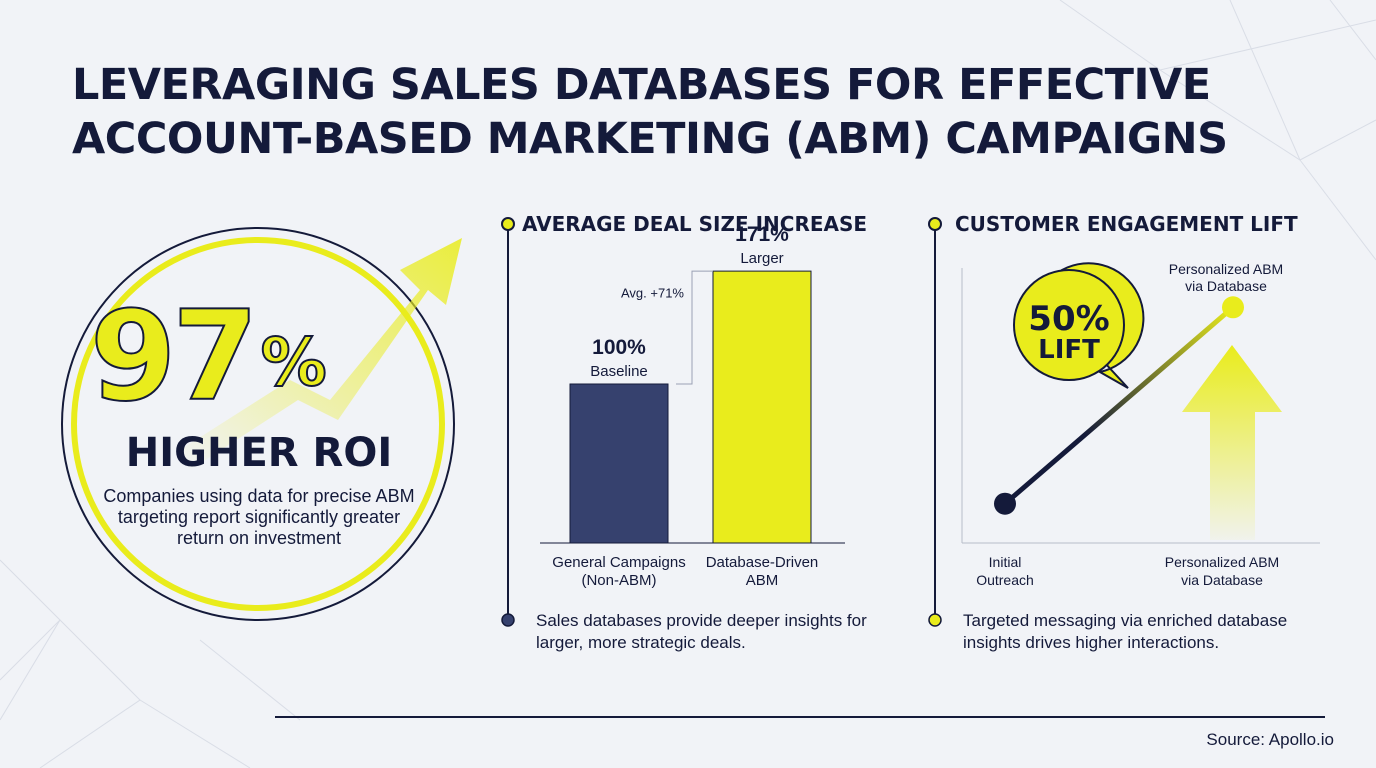 This screenshot has height=768, width=1376. Describe the element at coordinates (1005, 580) in the screenshot. I see `line-category-label-1: Outreach` at that location.